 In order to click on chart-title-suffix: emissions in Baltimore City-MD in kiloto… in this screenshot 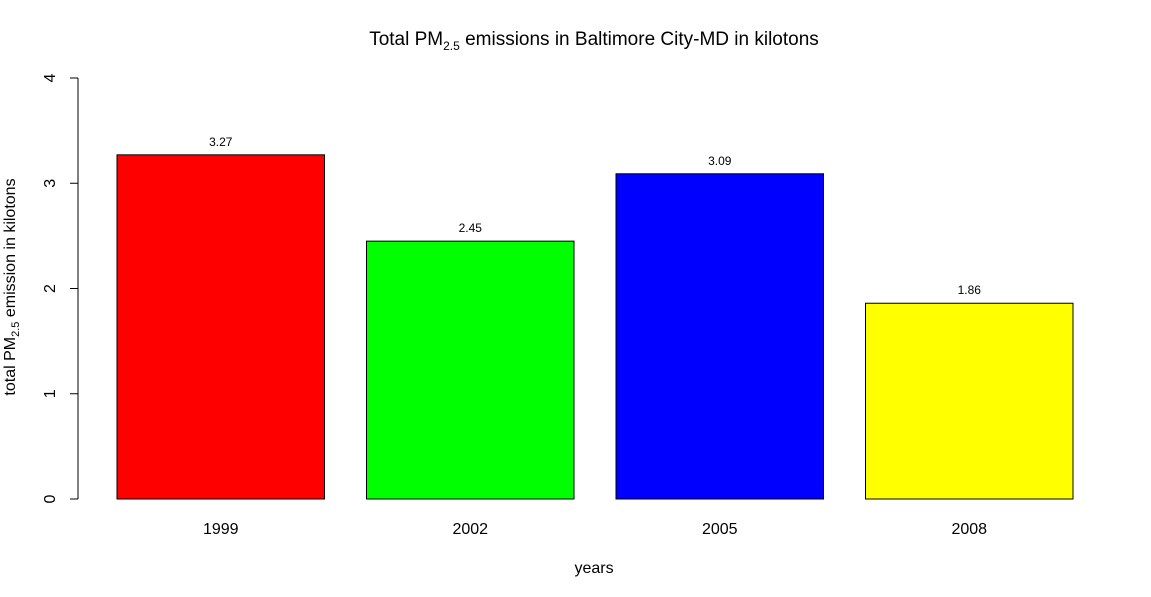, I will do `click(639, 39)`.